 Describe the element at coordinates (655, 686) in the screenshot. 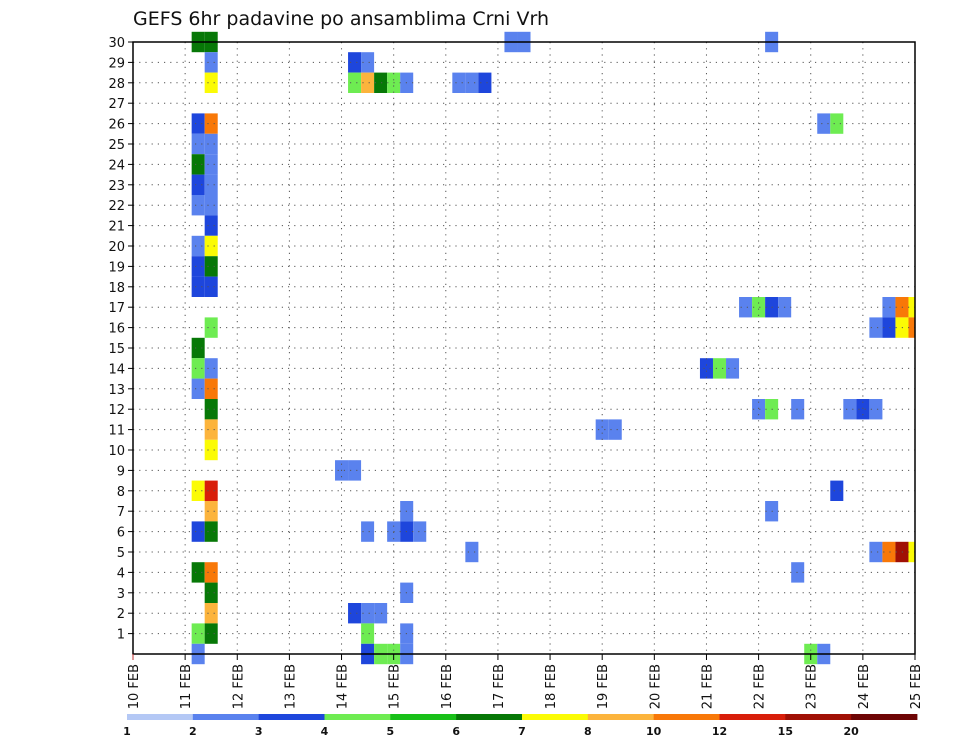

I see `x-tick-label: 20 FEB` at that location.